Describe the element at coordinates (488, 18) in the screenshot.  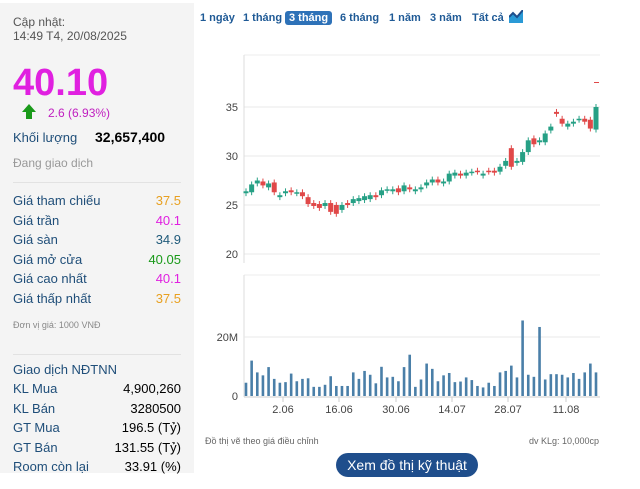
I see `tab-period: Tất cả` at that location.